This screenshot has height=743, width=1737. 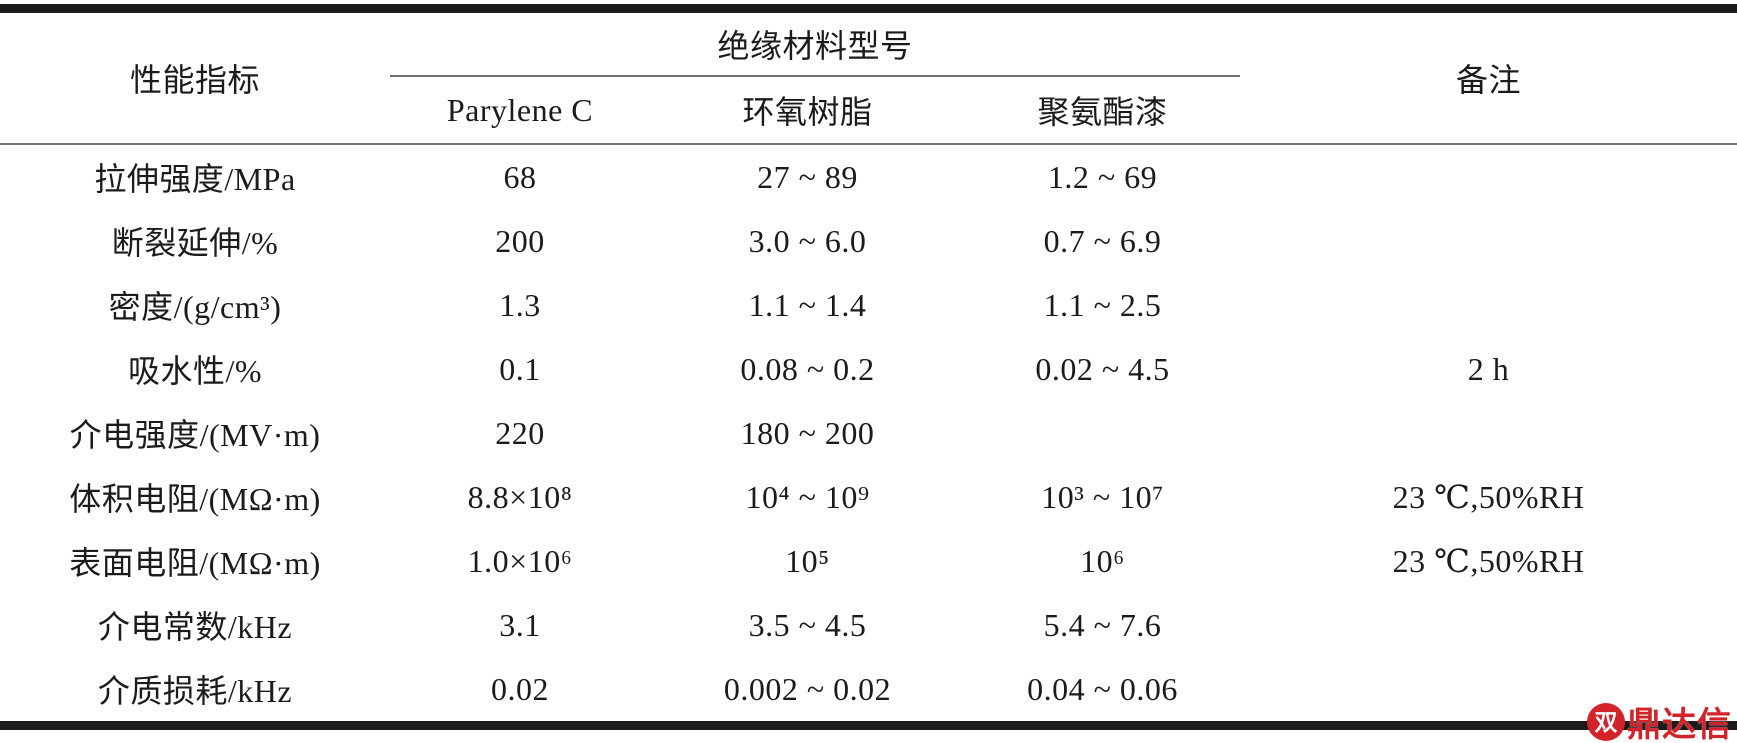 I want to click on table-row-density: 密度/(g/cm³) 1.3 1.1 ~ 1.4 1.1 ~ 2.5, so click(x=868, y=305).